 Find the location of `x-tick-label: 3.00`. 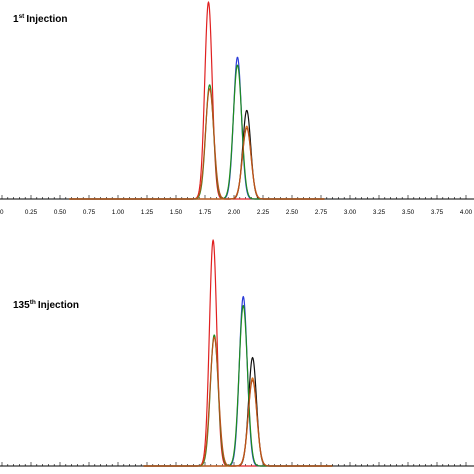

x-tick-label: 3.00 is located at coordinates (350, 212).